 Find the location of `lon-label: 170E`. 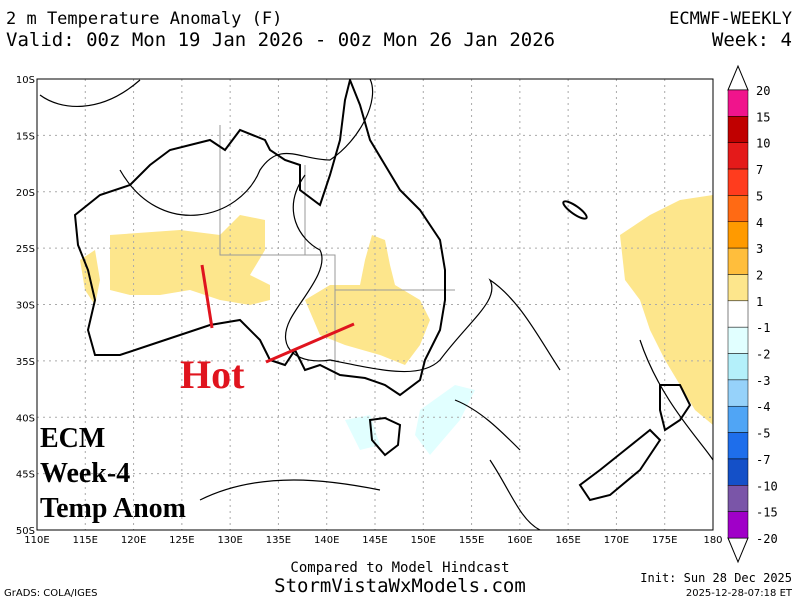

lon-label: 170E is located at coordinates (616, 540).